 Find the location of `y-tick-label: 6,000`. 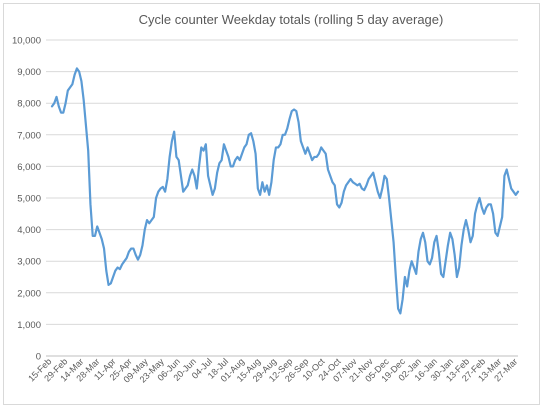

y-tick-label: 6,000 is located at coordinates (29, 167).